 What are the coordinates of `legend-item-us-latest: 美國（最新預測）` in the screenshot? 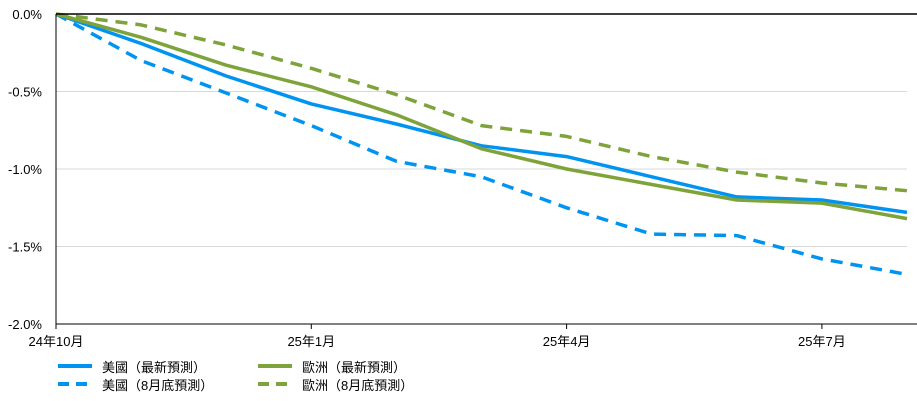 It's located at (132, 366).